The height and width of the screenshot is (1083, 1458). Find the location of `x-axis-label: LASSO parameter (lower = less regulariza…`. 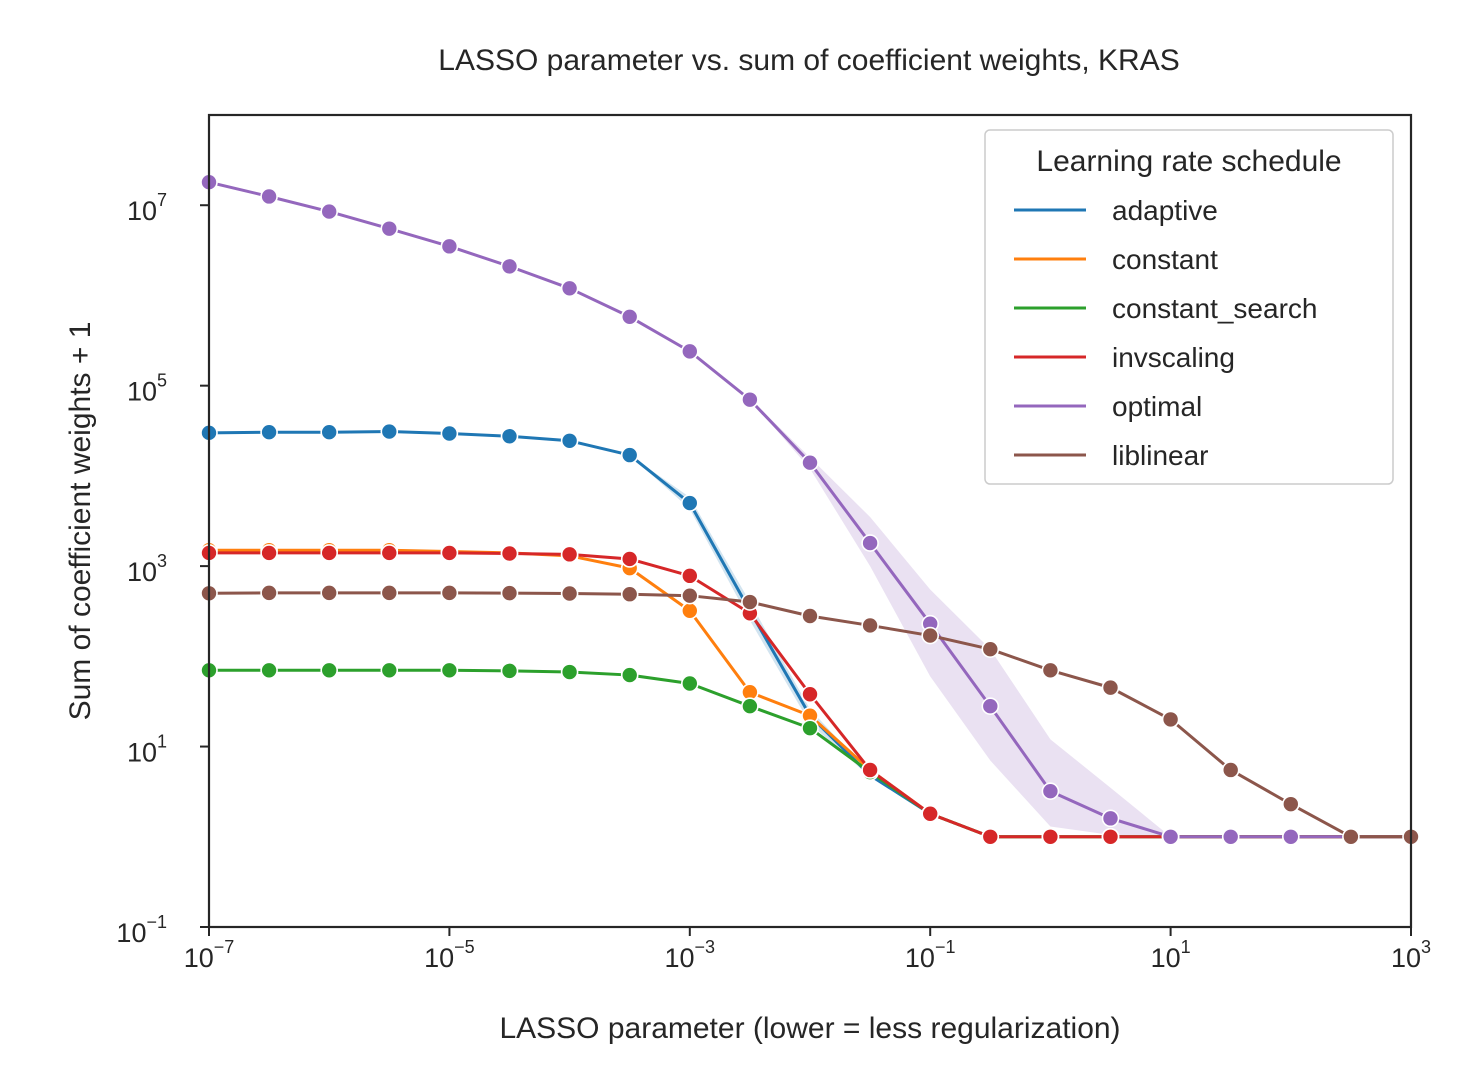

x-axis-label: LASSO parameter (lower = less regulariza… is located at coordinates (809, 1028).